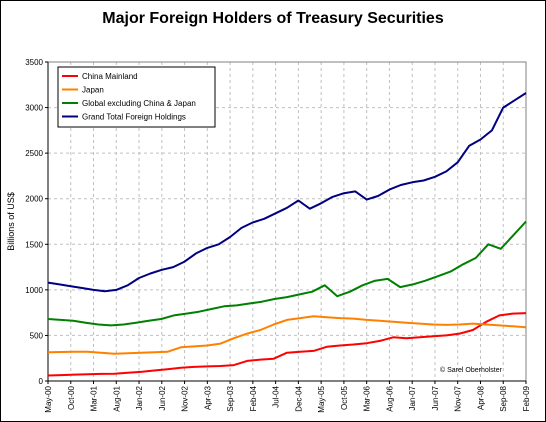 This screenshot has height=422, width=546. I want to click on x-tick-label: Mar-01, so click(94, 398).